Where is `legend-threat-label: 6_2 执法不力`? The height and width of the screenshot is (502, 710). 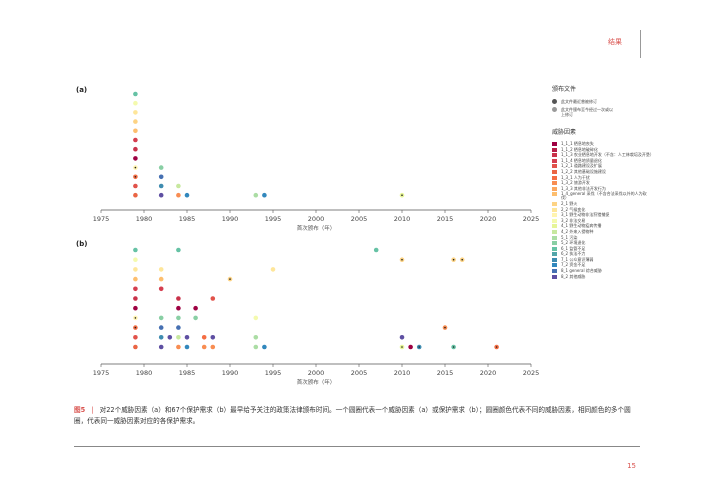 legend-threat-label: 6_2 执法不力 is located at coordinates (573, 254).